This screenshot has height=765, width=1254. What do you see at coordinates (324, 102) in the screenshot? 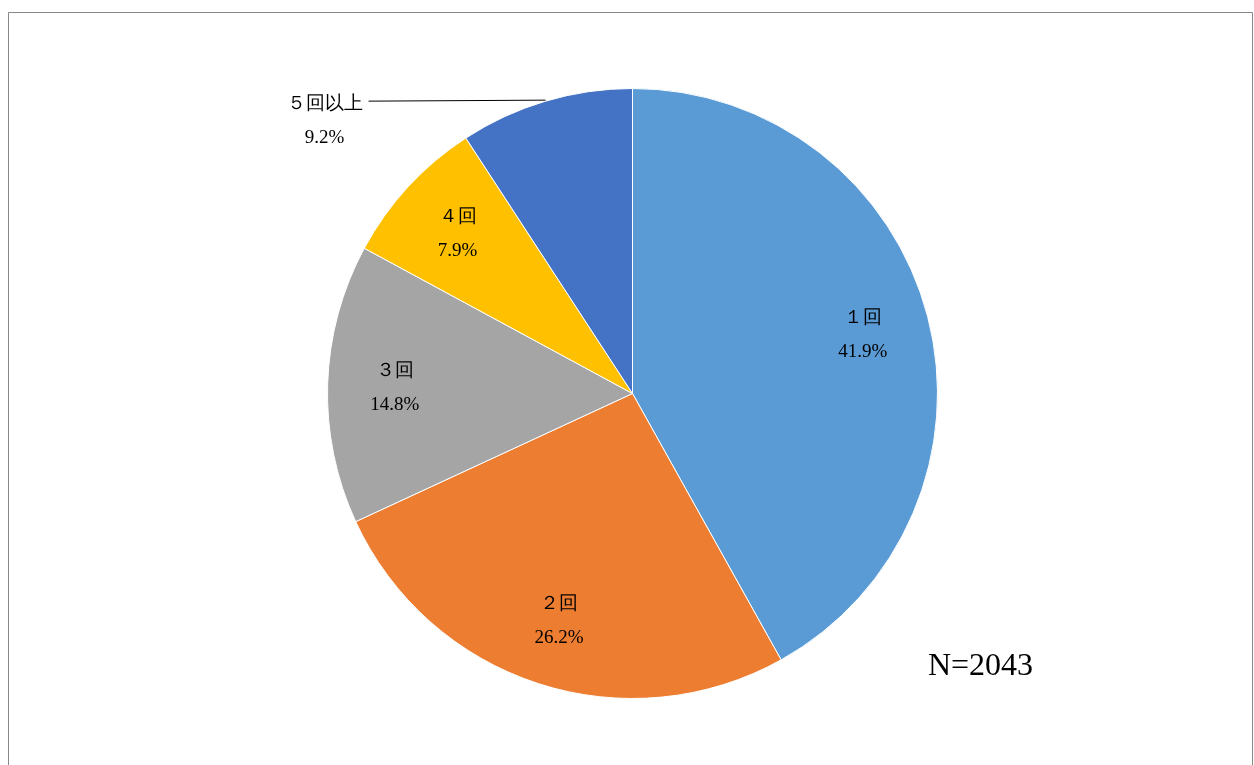
I see `slice-label: ５回以上` at bounding box center [324, 102].